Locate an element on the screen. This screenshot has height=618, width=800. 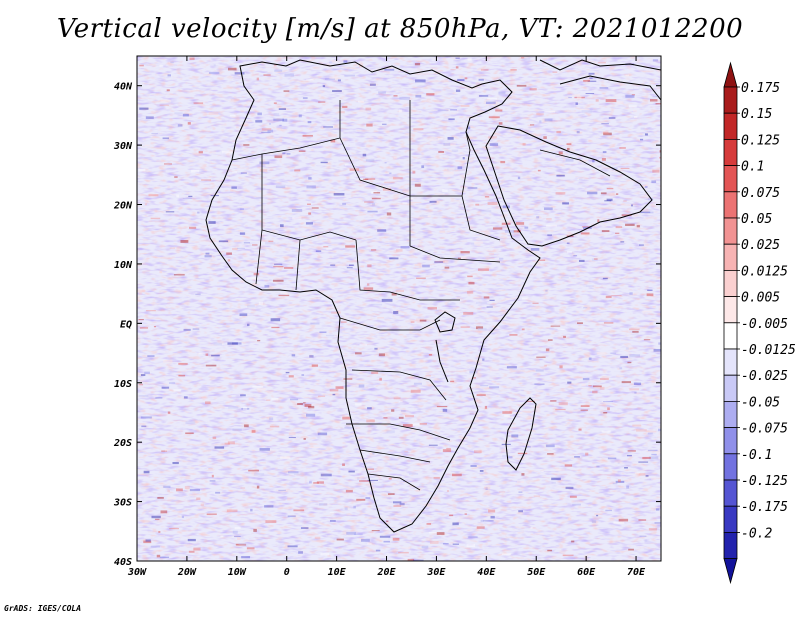
lon-tick-label: 30W is located at coordinates (137, 572).